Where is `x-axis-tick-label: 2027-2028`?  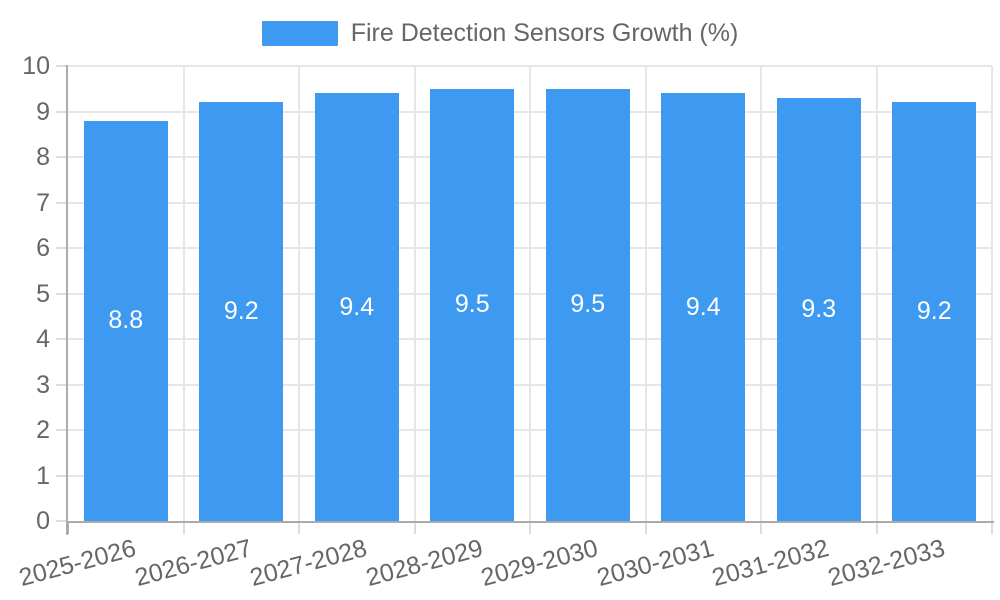 x-axis-tick-label: 2027-2028 is located at coordinates (308, 563).